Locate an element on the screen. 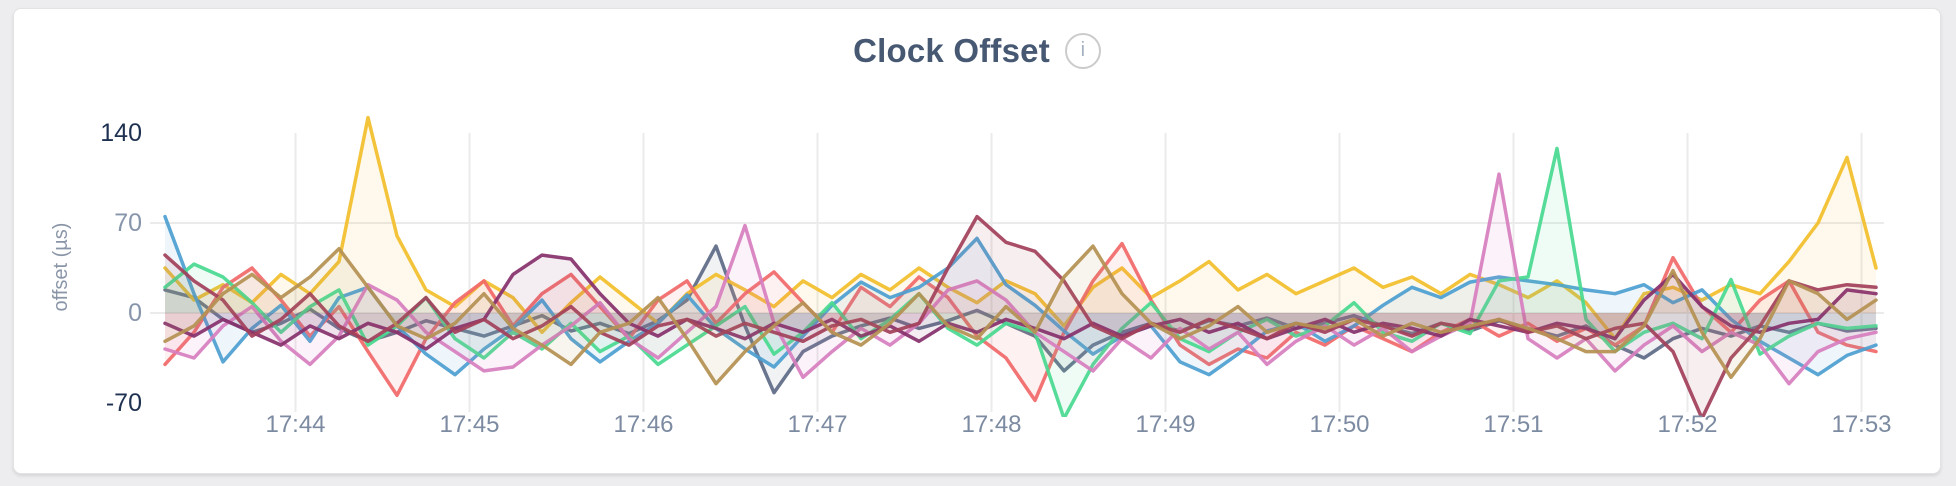 The height and width of the screenshot is (486, 1956). chart-header: Clock Offset i is located at coordinates (977, 51).